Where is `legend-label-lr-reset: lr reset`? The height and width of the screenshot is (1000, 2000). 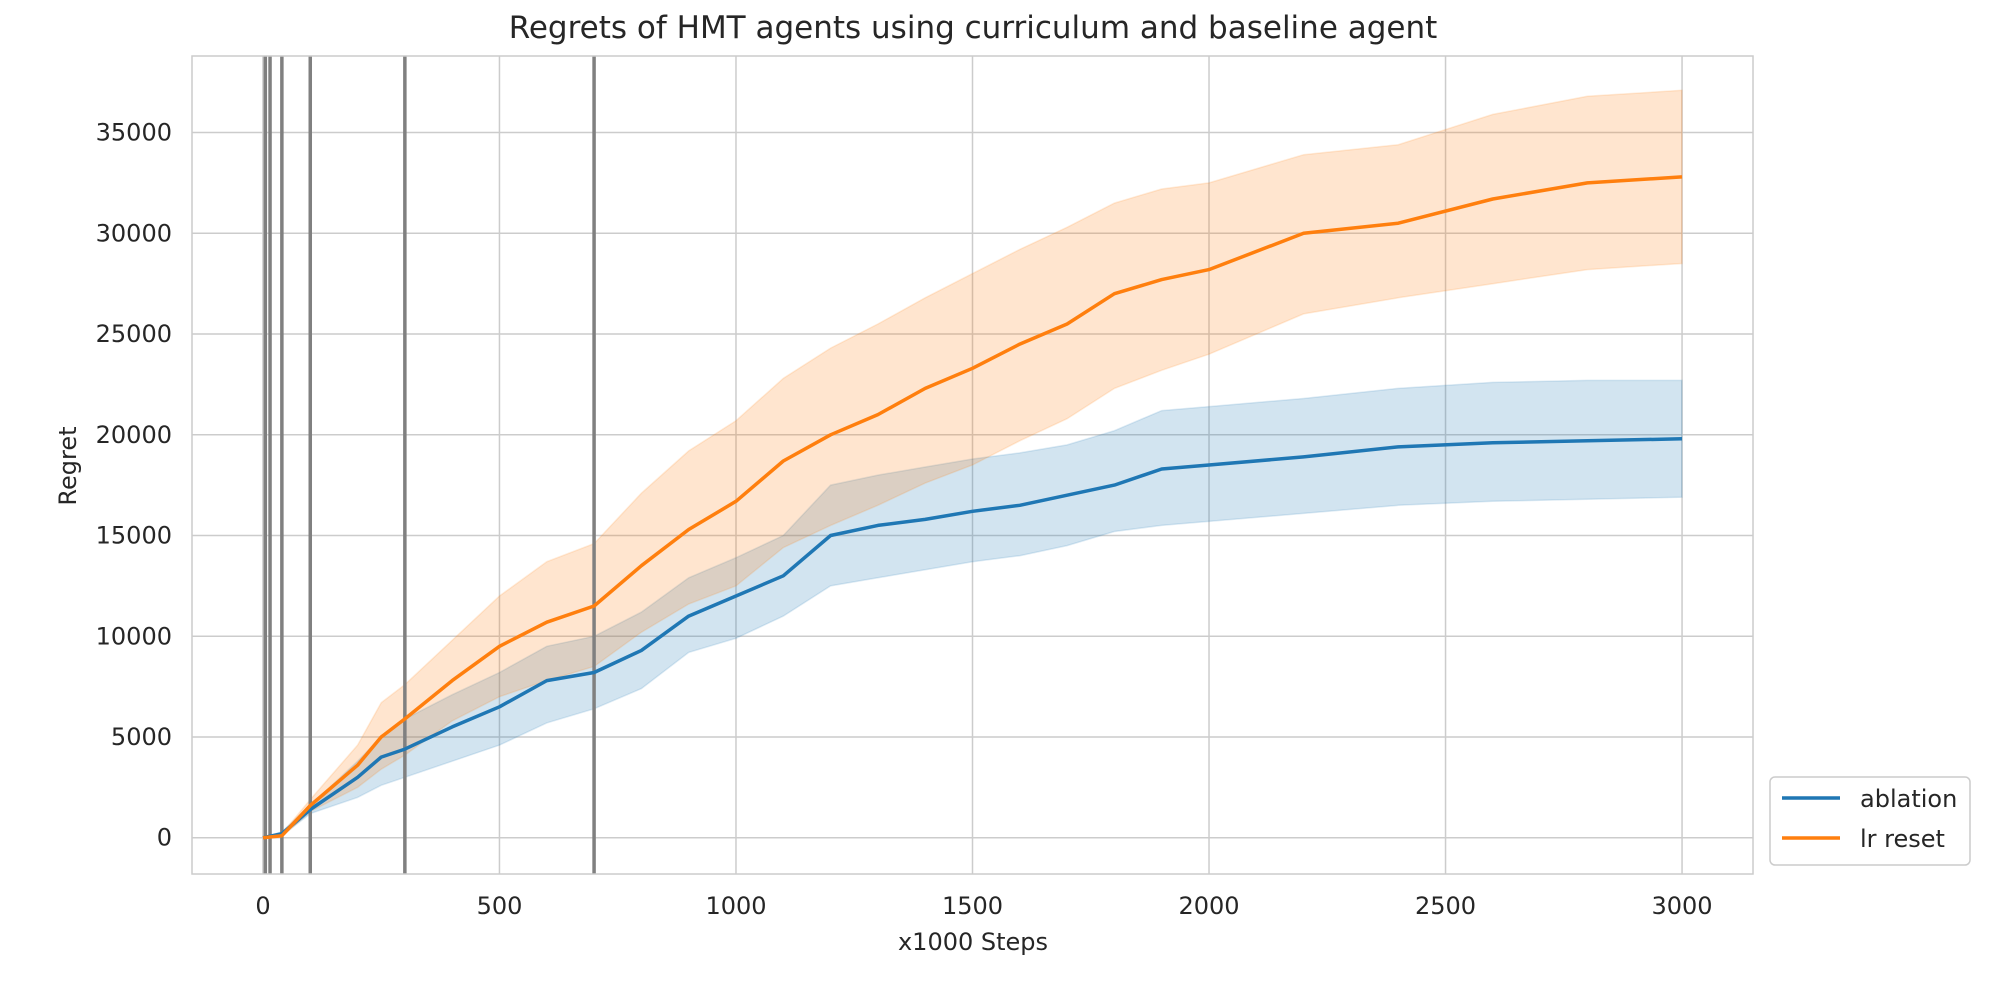
legend-label-lr-reset: lr reset is located at coordinates (1902, 839).